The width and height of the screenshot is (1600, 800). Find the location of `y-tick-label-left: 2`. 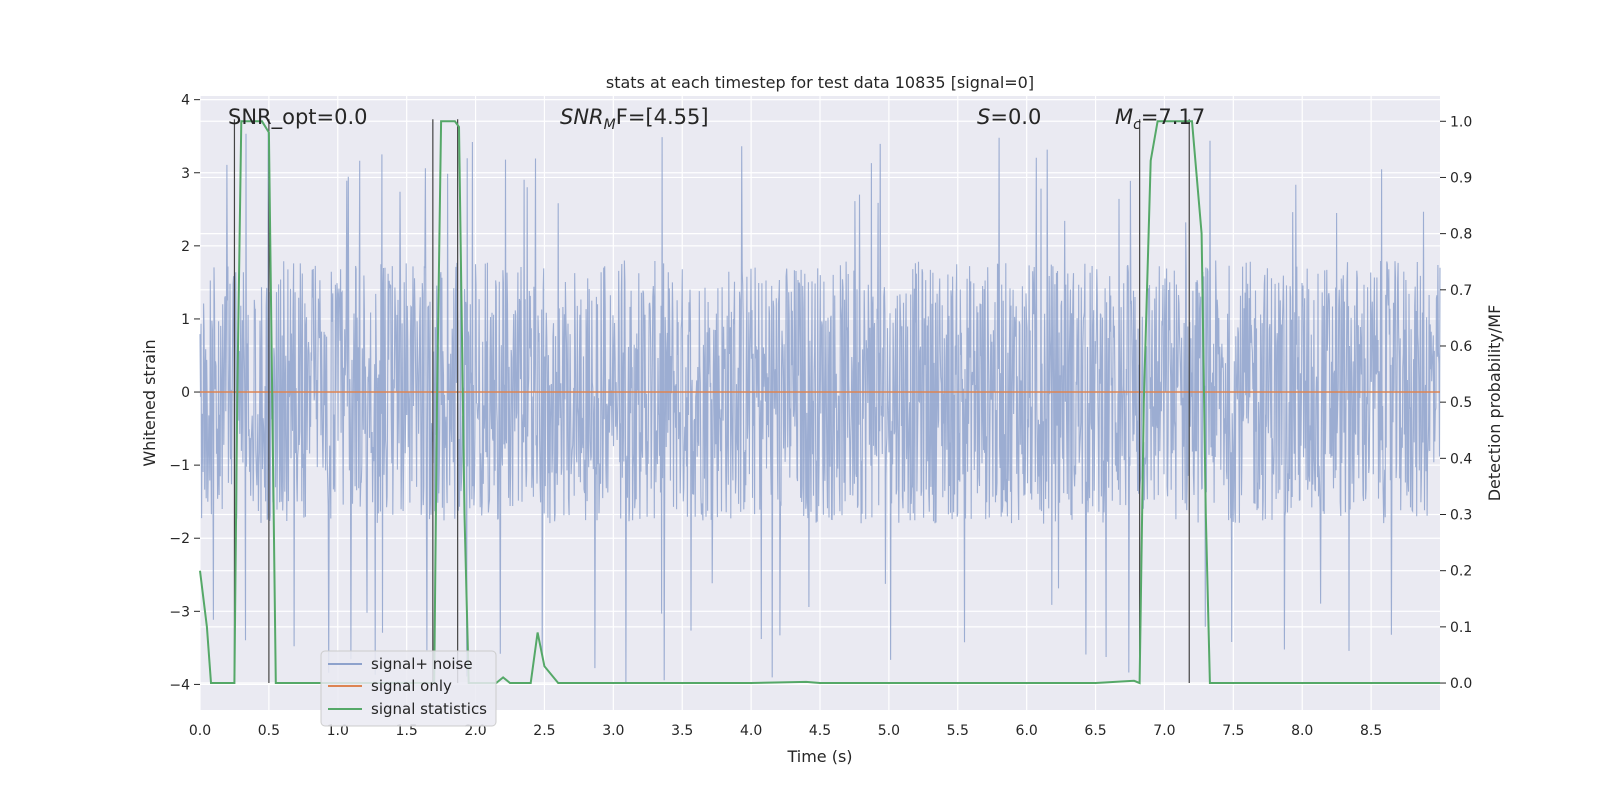

y-tick-label-left: 2 is located at coordinates (185, 247).